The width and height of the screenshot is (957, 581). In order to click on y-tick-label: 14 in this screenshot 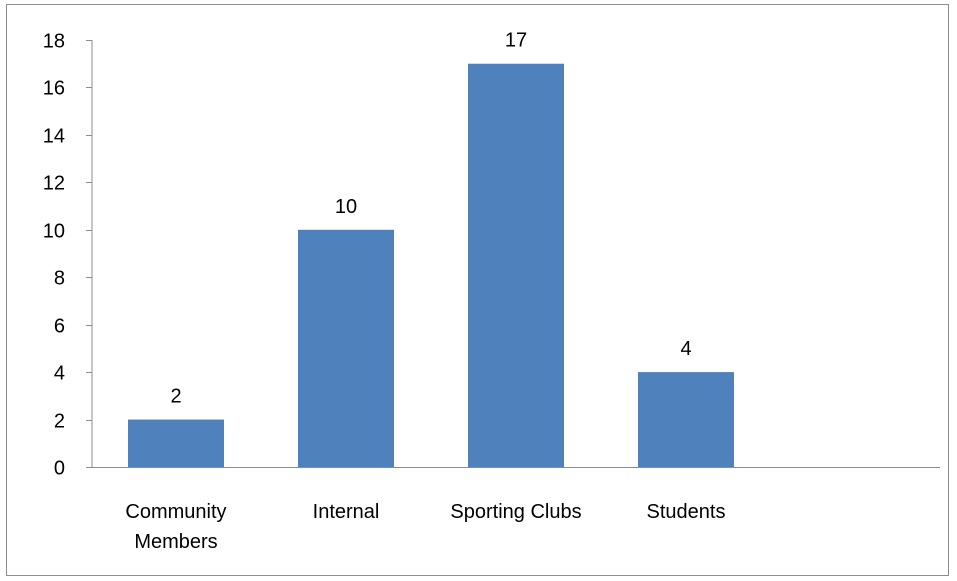, I will do `click(54, 137)`.